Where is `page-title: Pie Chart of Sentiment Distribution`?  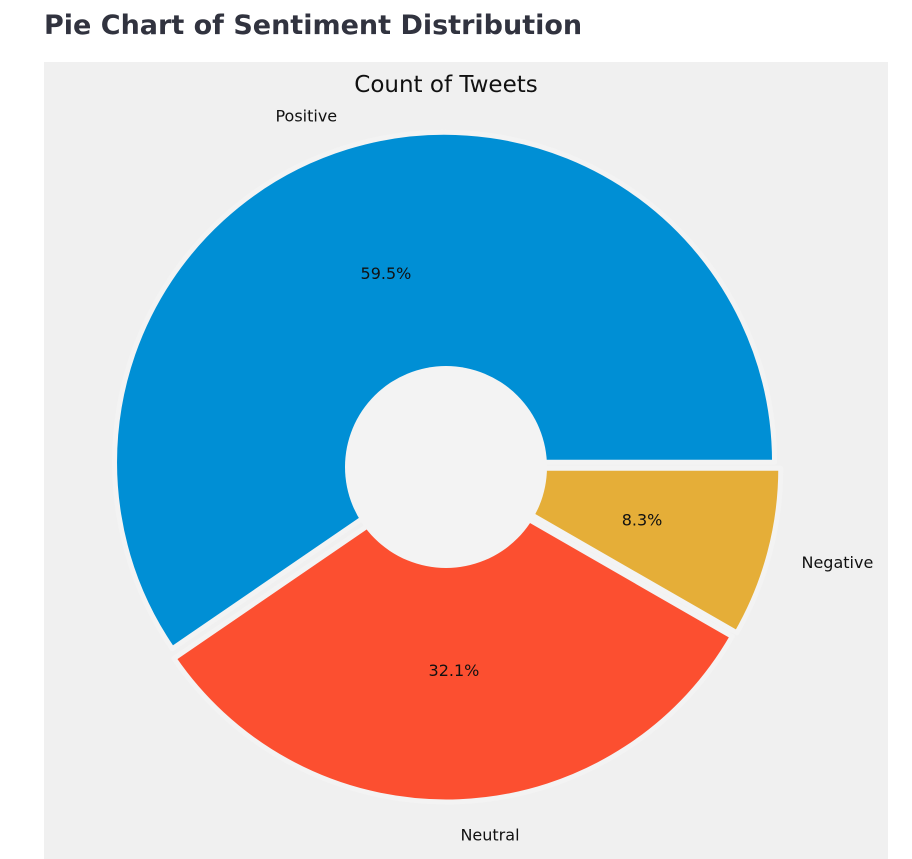 page-title: Pie Chart of Sentiment Distribution is located at coordinates (313, 25).